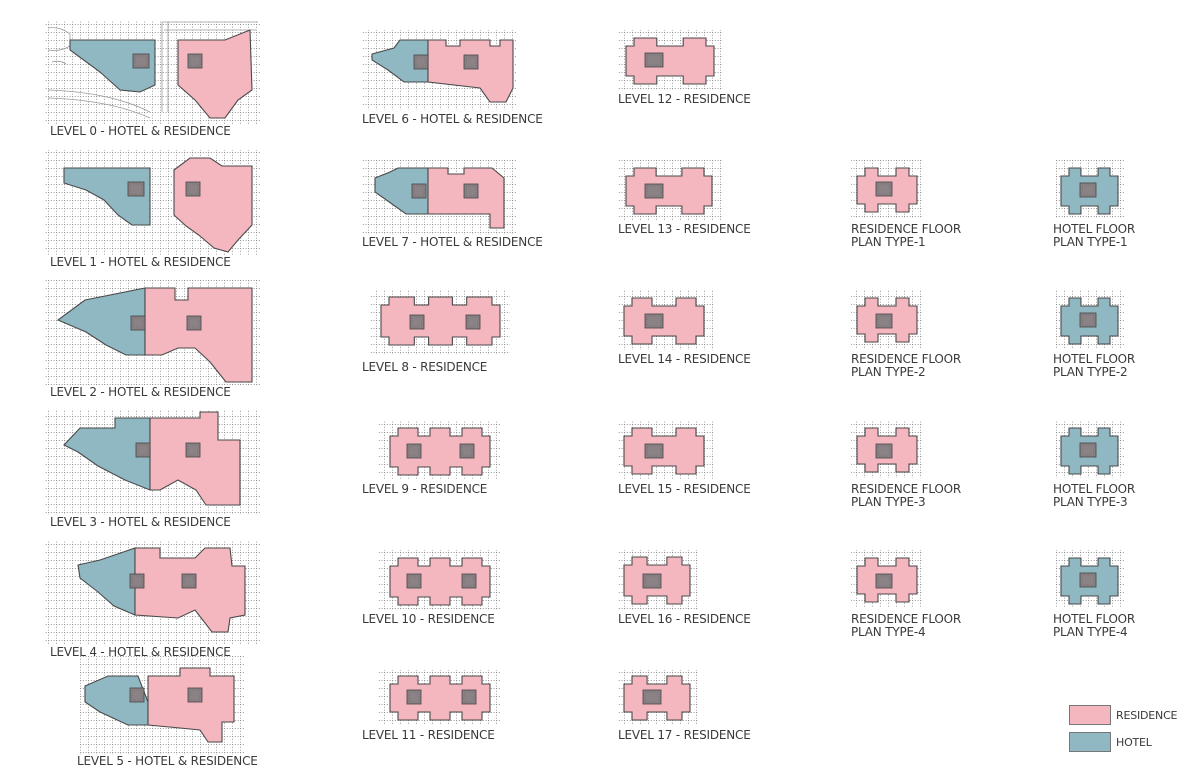  What do you see at coordinates (167, 761) in the screenshot?
I see `plan-label-level-5: LEVEL 5 - HOTEL & RESIDENCE` at bounding box center [167, 761].